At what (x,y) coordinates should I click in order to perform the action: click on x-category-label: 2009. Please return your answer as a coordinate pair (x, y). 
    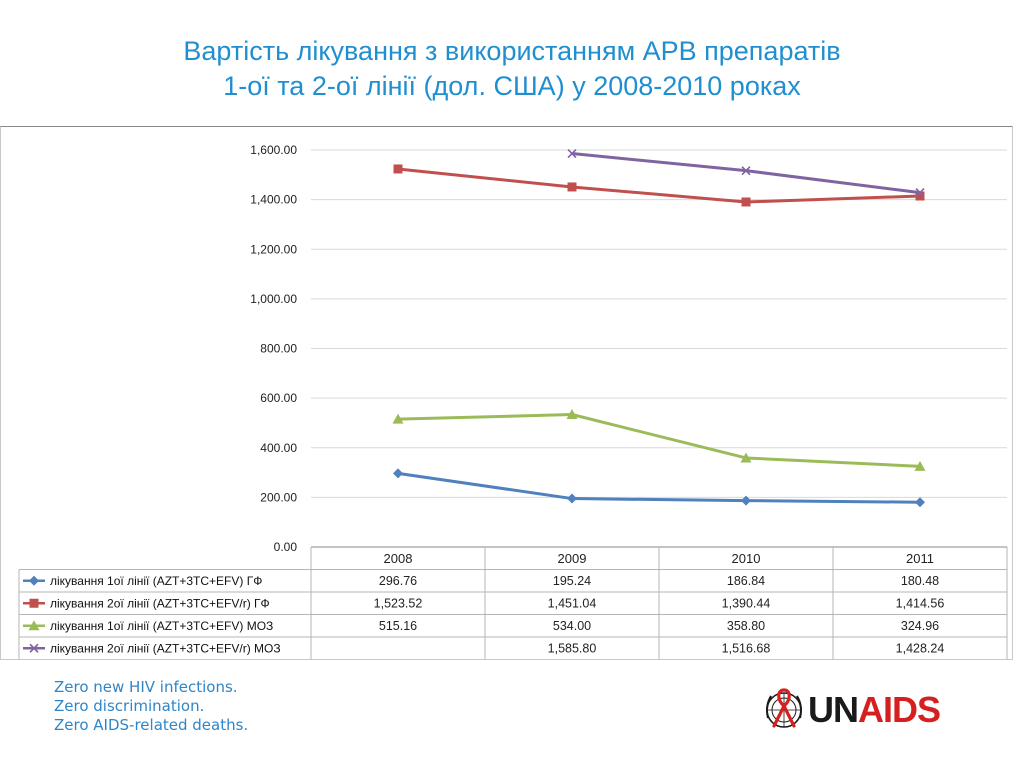
    Looking at the image, I should click on (572, 558).